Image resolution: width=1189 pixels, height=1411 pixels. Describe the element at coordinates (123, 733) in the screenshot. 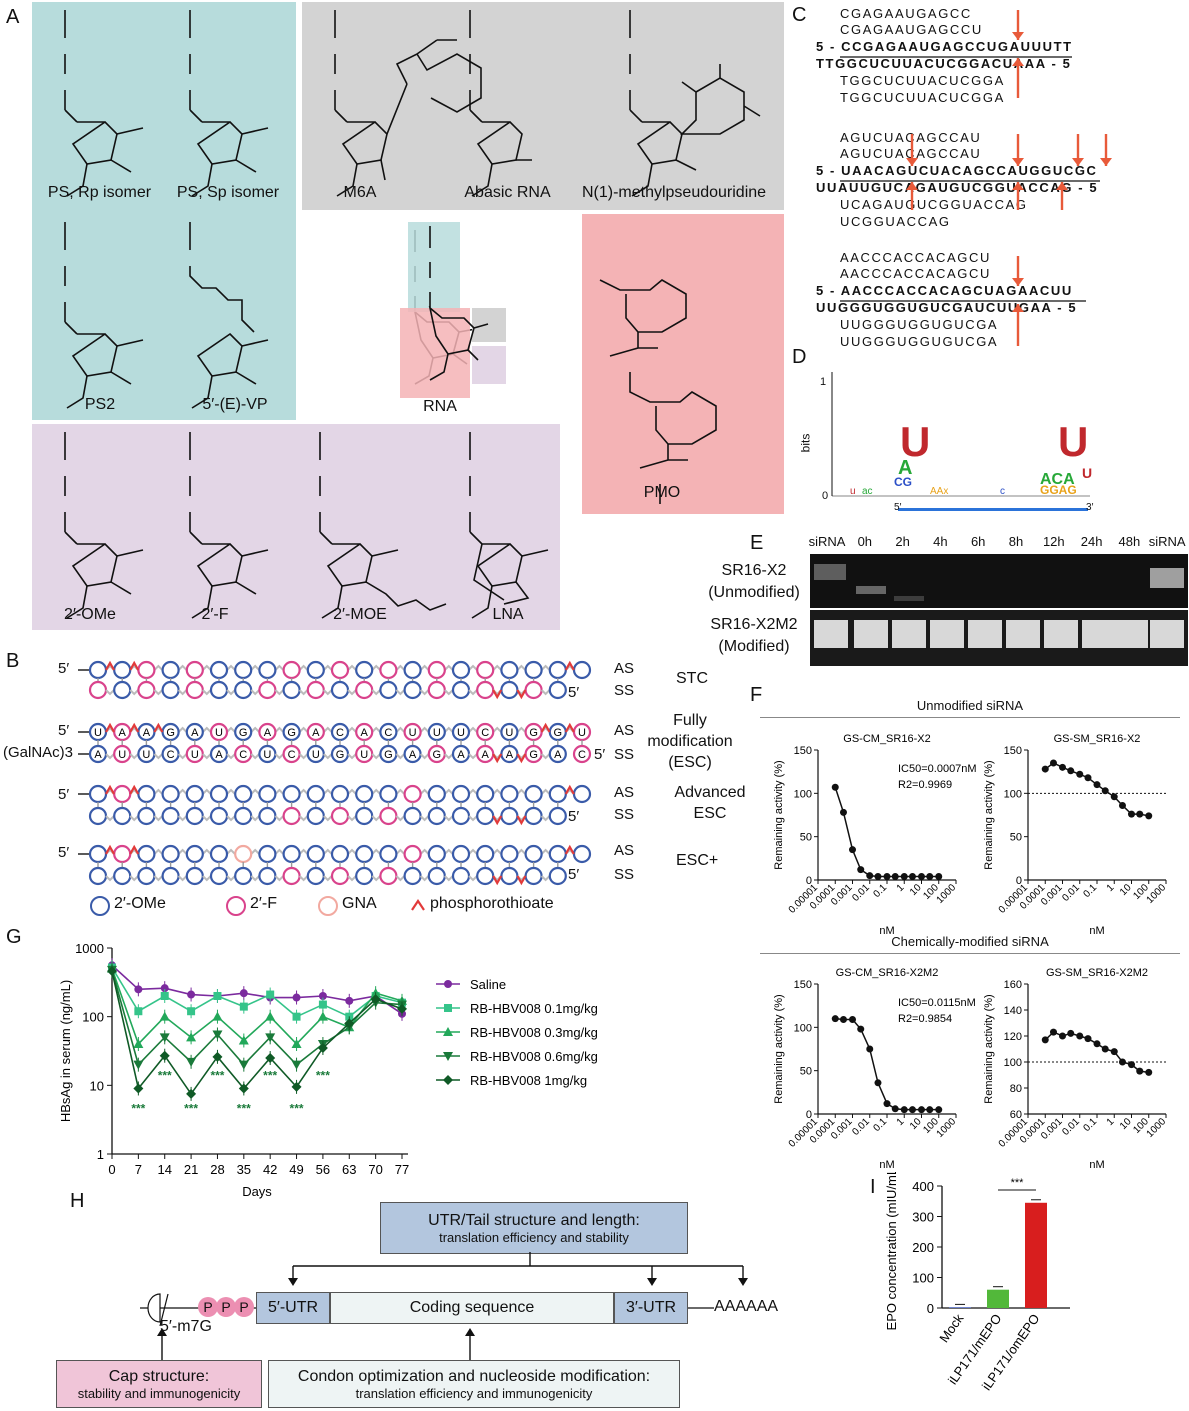

I see `as-base-letter: A` at that location.